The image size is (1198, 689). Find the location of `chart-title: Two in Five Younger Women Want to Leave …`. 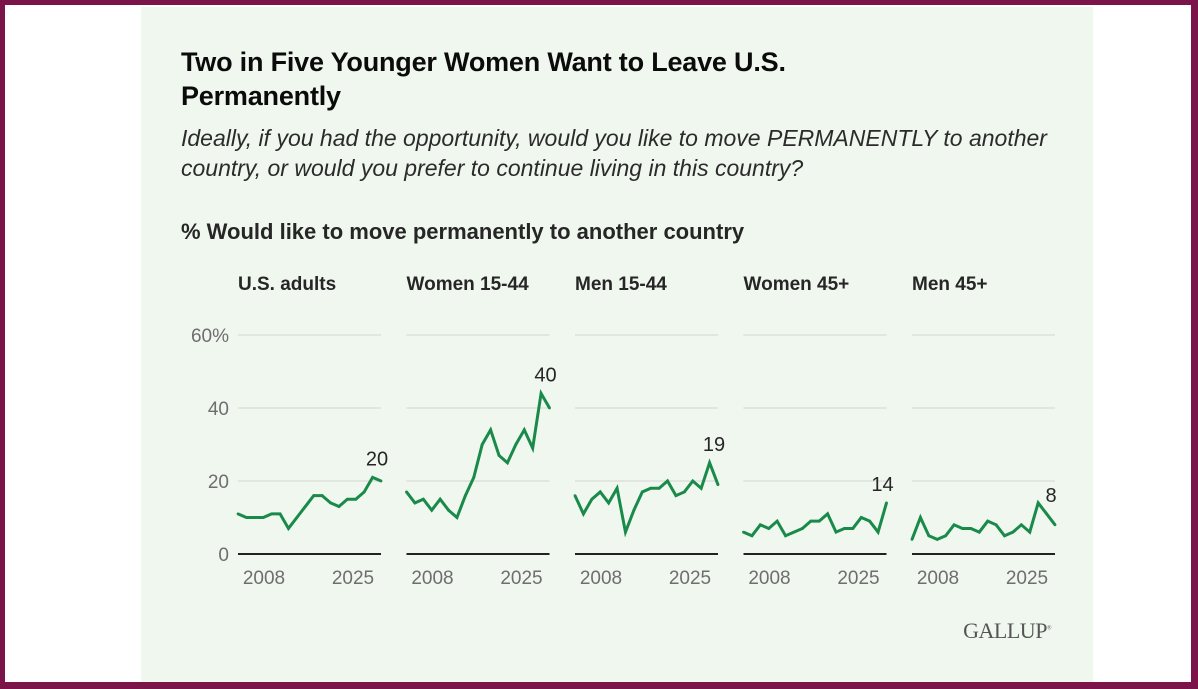

chart-title: Two in Five Younger Women Want to Leave … is located at coordinates (483, 79).